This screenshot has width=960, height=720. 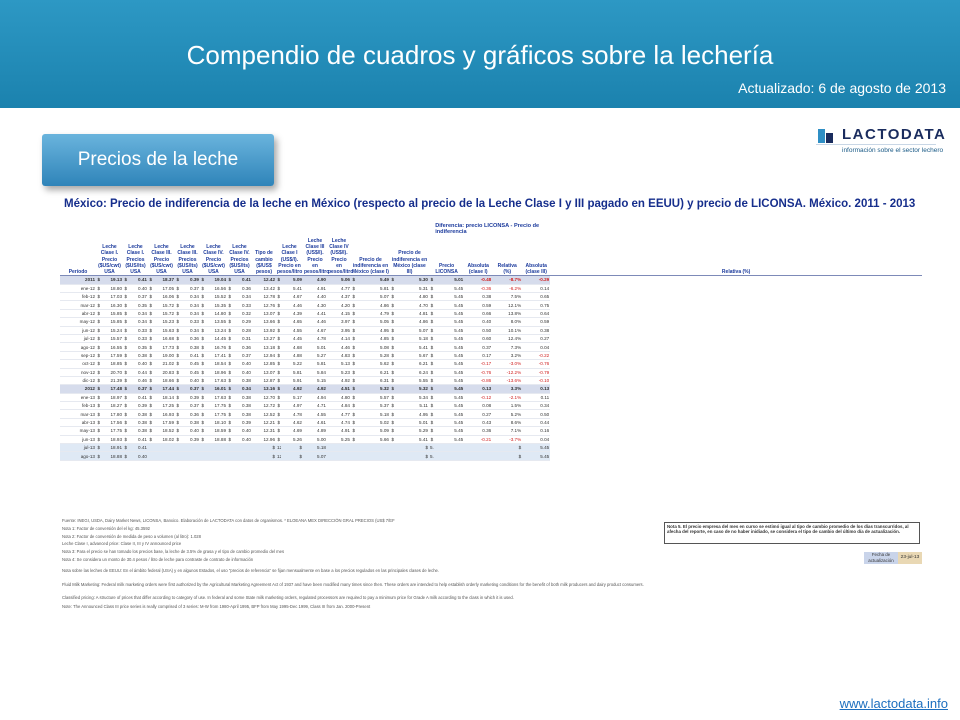 I want to click on table-cell: 4.84, so click(x=339, y=406).